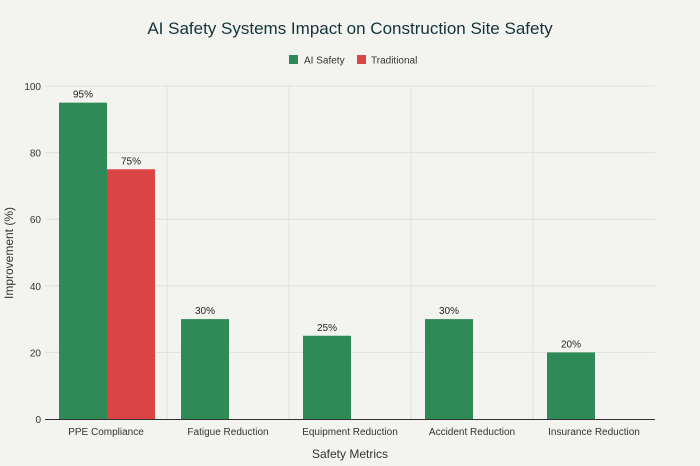 The width and height of the screenshot is (700, 466). Describe the element at coordinates (293, 59) in the screenshot. I see `legend-swatch-ai-safety` at that location.